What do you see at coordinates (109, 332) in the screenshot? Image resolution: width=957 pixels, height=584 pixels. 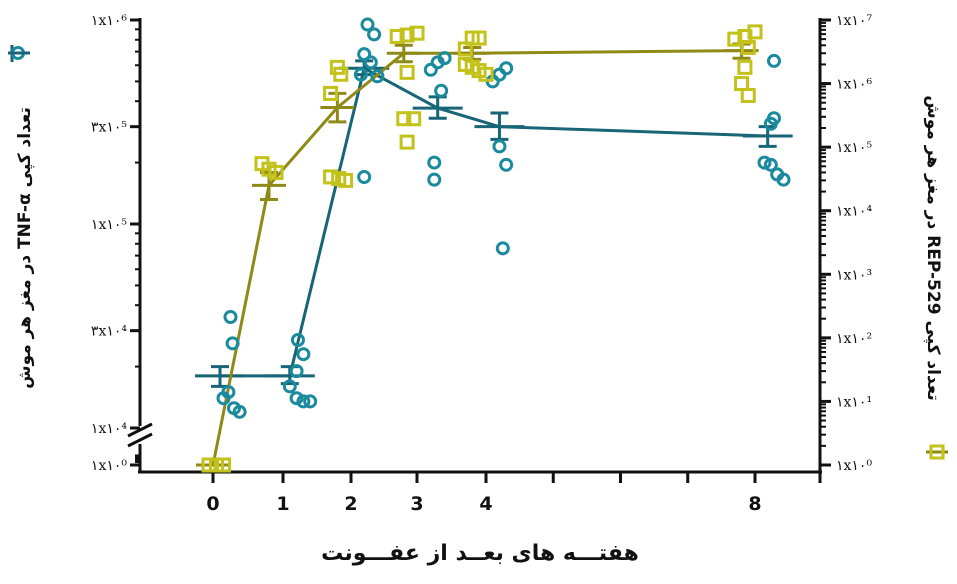 I see `left-tick-label: ۳x۱۰⁴` at bounding box center [109, 332].